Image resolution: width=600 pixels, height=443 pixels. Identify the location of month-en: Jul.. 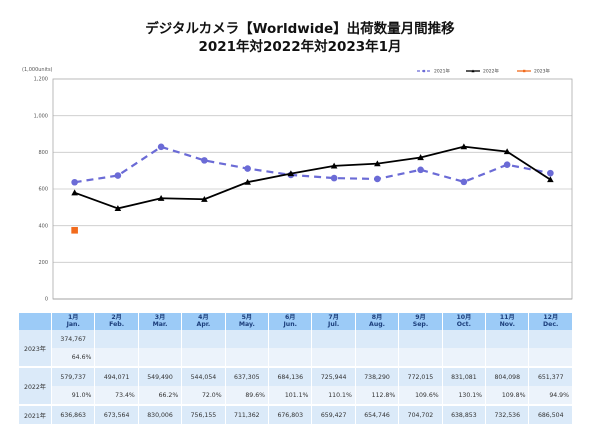
(334, 324).